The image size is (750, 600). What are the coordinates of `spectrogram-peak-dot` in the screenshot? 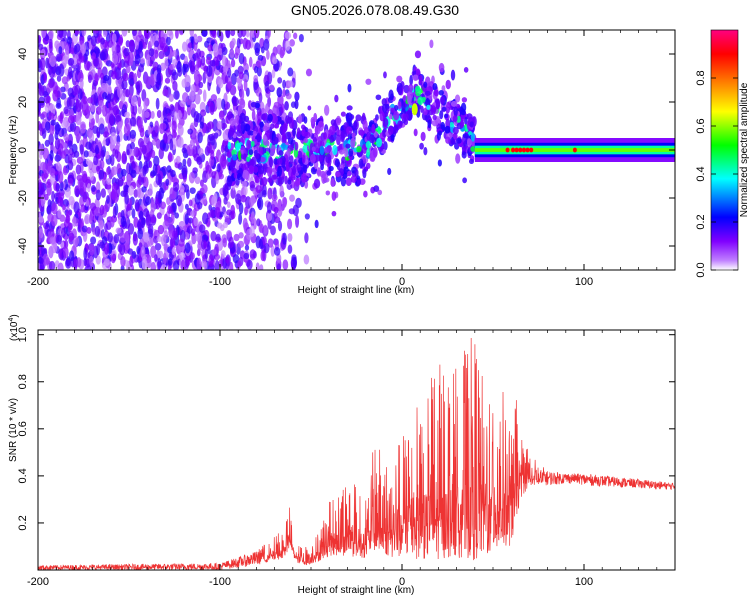 It's located at (520, 150).